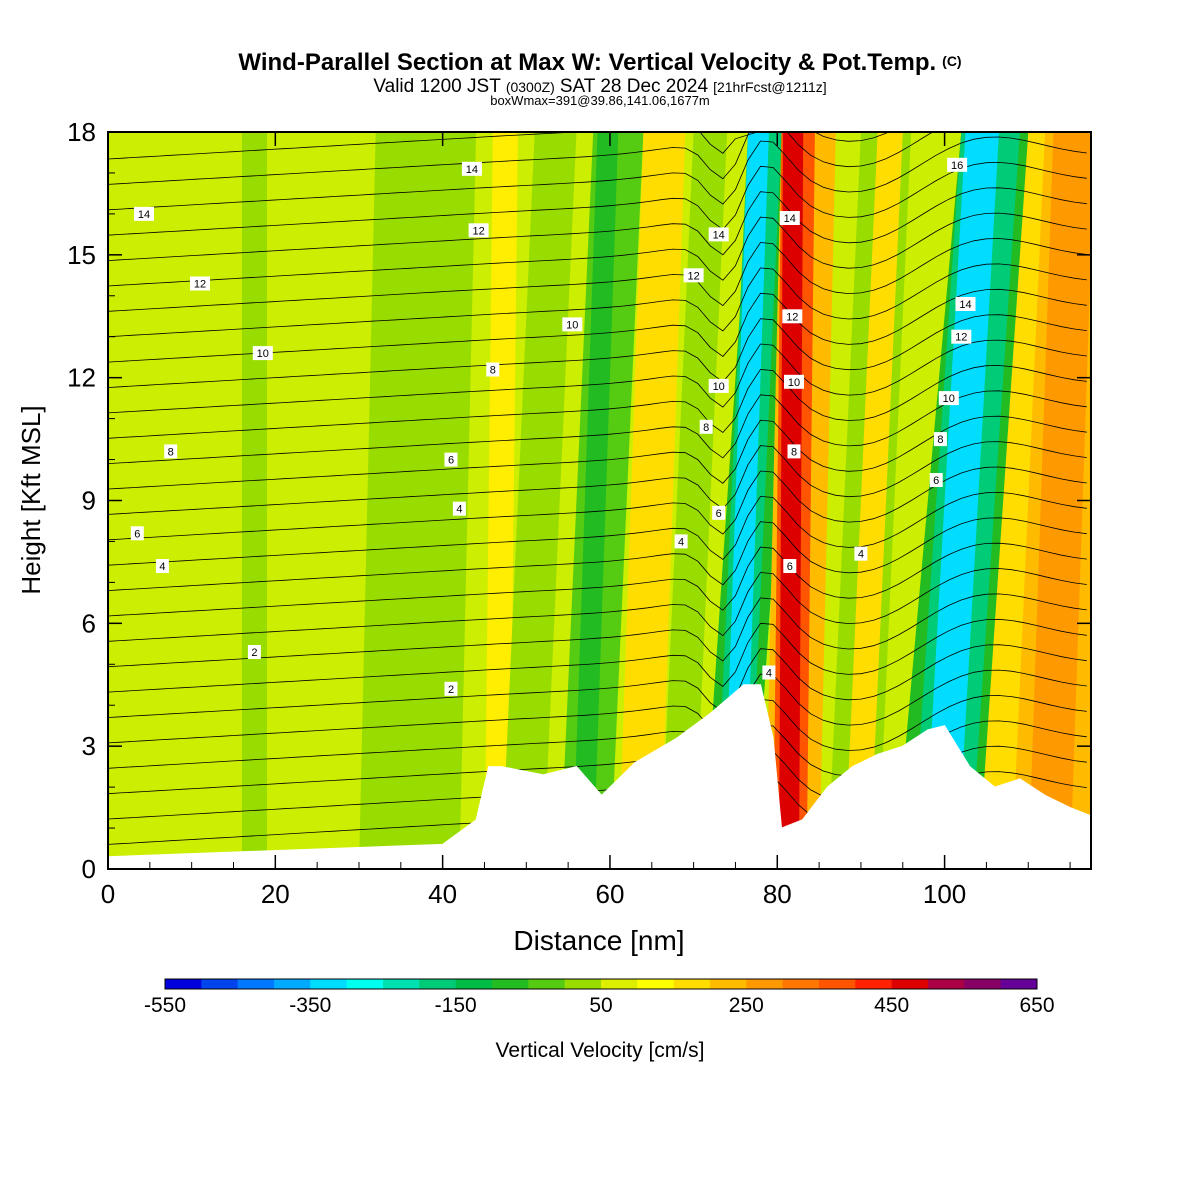 The width and height of the screenshot is (1200, 1200). Describe the element at coordinates (746, 1005) in the screenshot. I see `colorbar-tick-label: 250` at that location.